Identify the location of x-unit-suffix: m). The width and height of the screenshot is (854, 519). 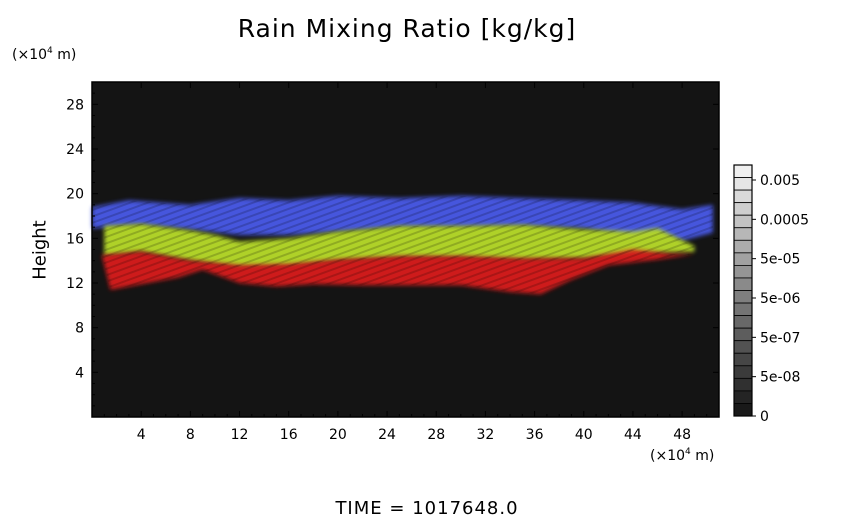
(702, 456).